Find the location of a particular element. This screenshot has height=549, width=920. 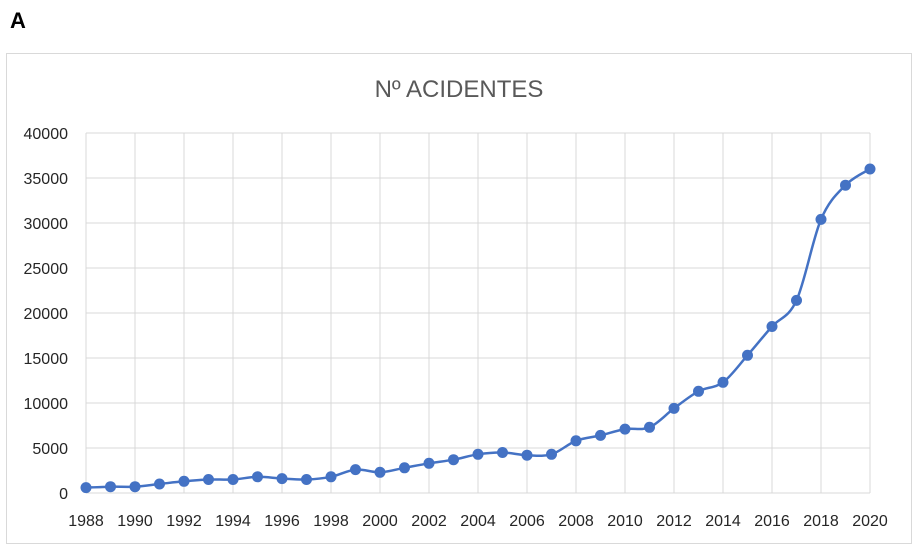

panel-label: A is located at coordinates (18, 20).